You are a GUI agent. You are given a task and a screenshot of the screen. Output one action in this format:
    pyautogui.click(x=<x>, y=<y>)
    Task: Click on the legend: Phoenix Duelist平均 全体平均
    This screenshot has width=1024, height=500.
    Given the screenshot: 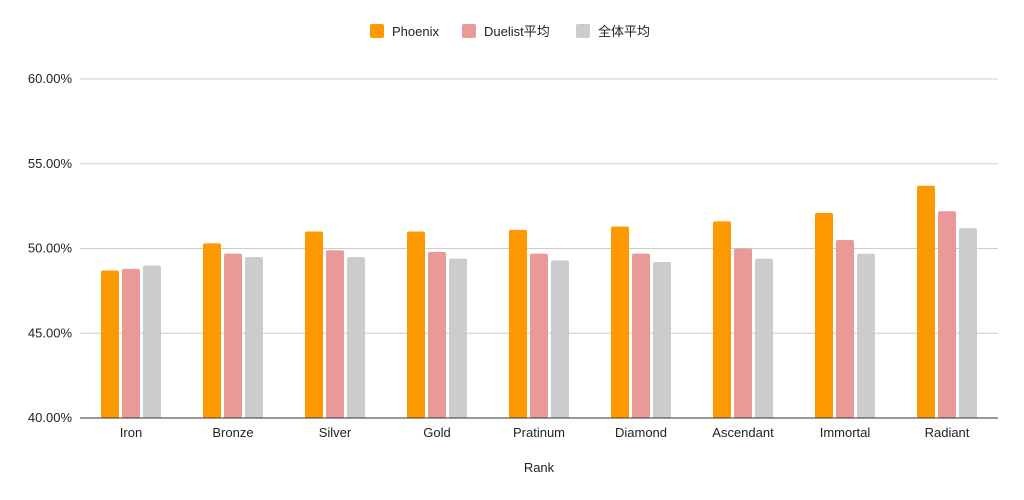 What is the action you would take?
    pyautogui.click(x=510, y=31)
    